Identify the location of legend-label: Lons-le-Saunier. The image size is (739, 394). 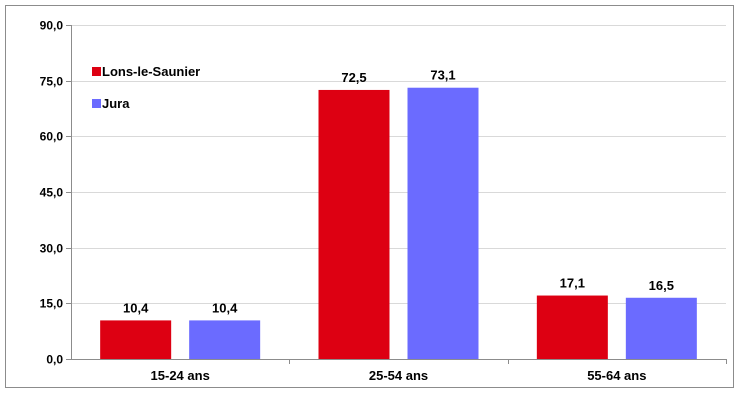
(151, 71).